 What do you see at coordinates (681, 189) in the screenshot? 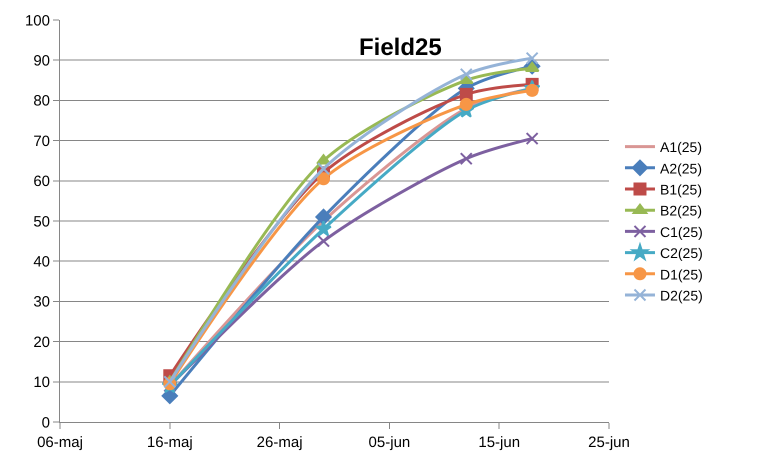
I see `legend-label: B1(25)` at bounding box center [681, 189].